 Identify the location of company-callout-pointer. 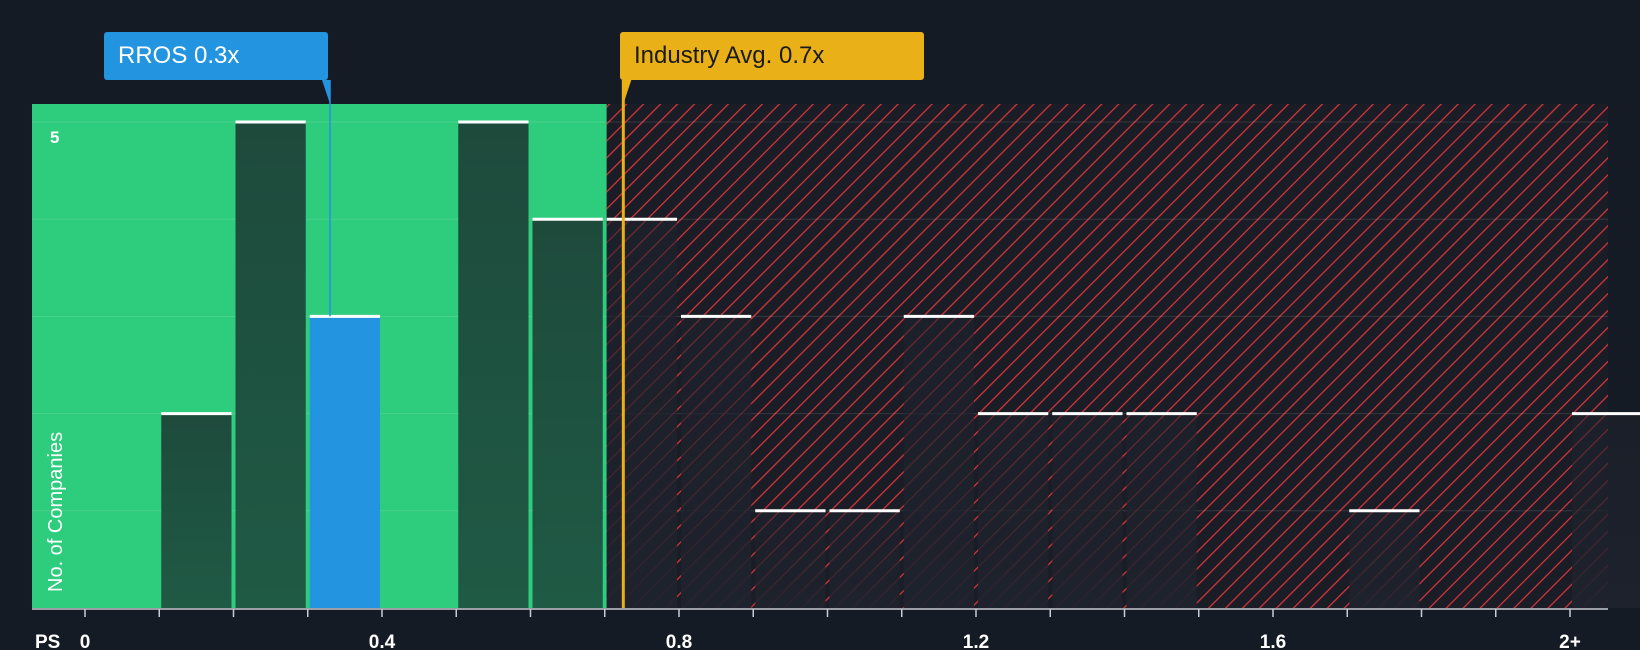
(326, 92).